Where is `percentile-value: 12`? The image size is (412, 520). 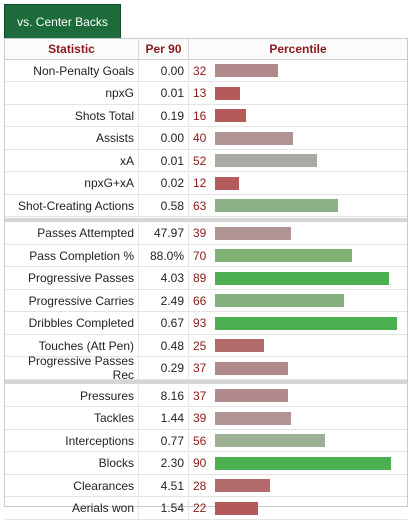 percentile-value: 12 is located at coordinates (200, 183).